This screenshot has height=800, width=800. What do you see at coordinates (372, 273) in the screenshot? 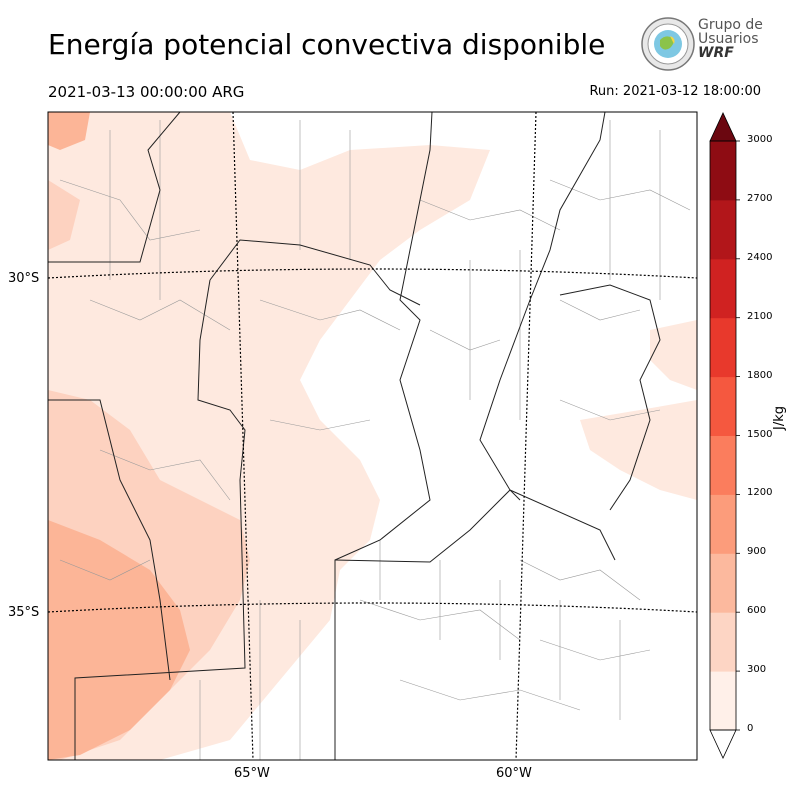
I see `parallel-30s` at bounding box center [372, 273].